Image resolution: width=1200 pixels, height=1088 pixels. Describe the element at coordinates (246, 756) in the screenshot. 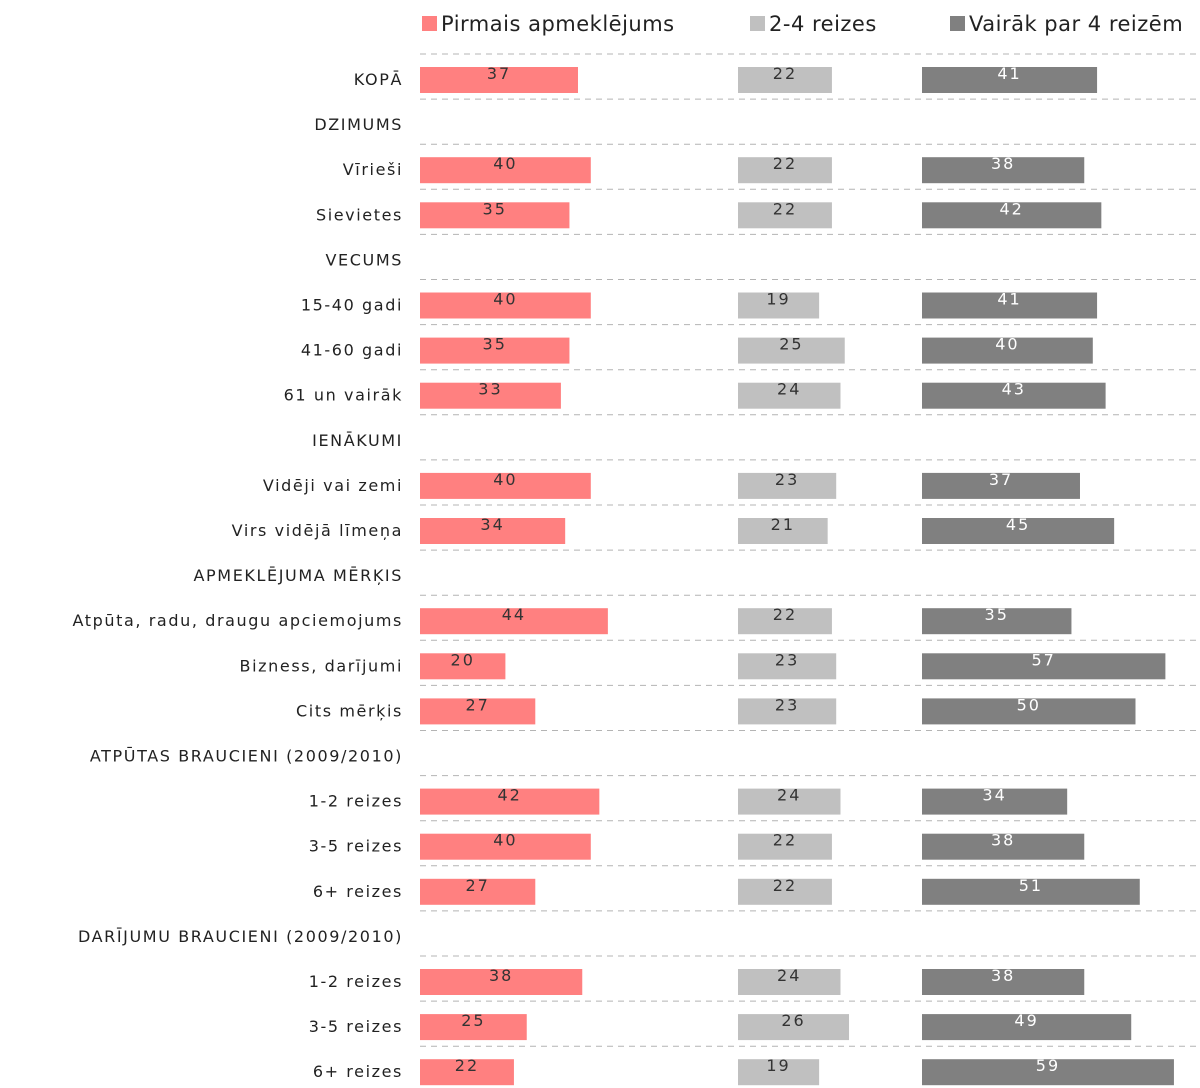

I see `group-header: ATPŪTAS BRAUCIENI (2009/2010)` at that location.